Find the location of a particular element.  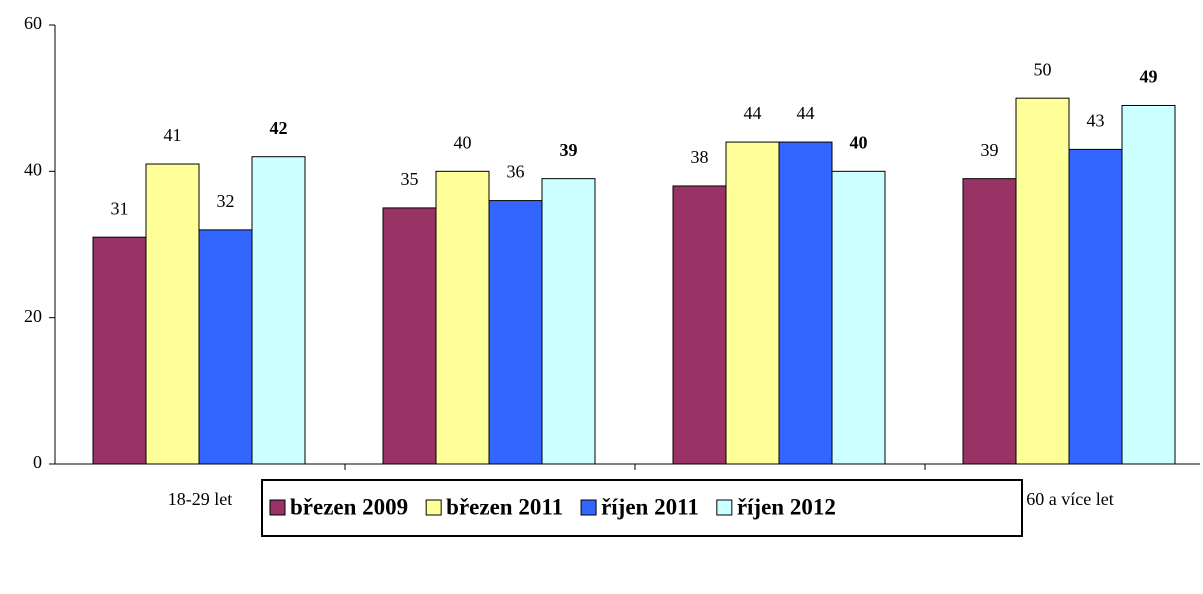

y-tick-label: 0 is located at coordinates (37, 462).